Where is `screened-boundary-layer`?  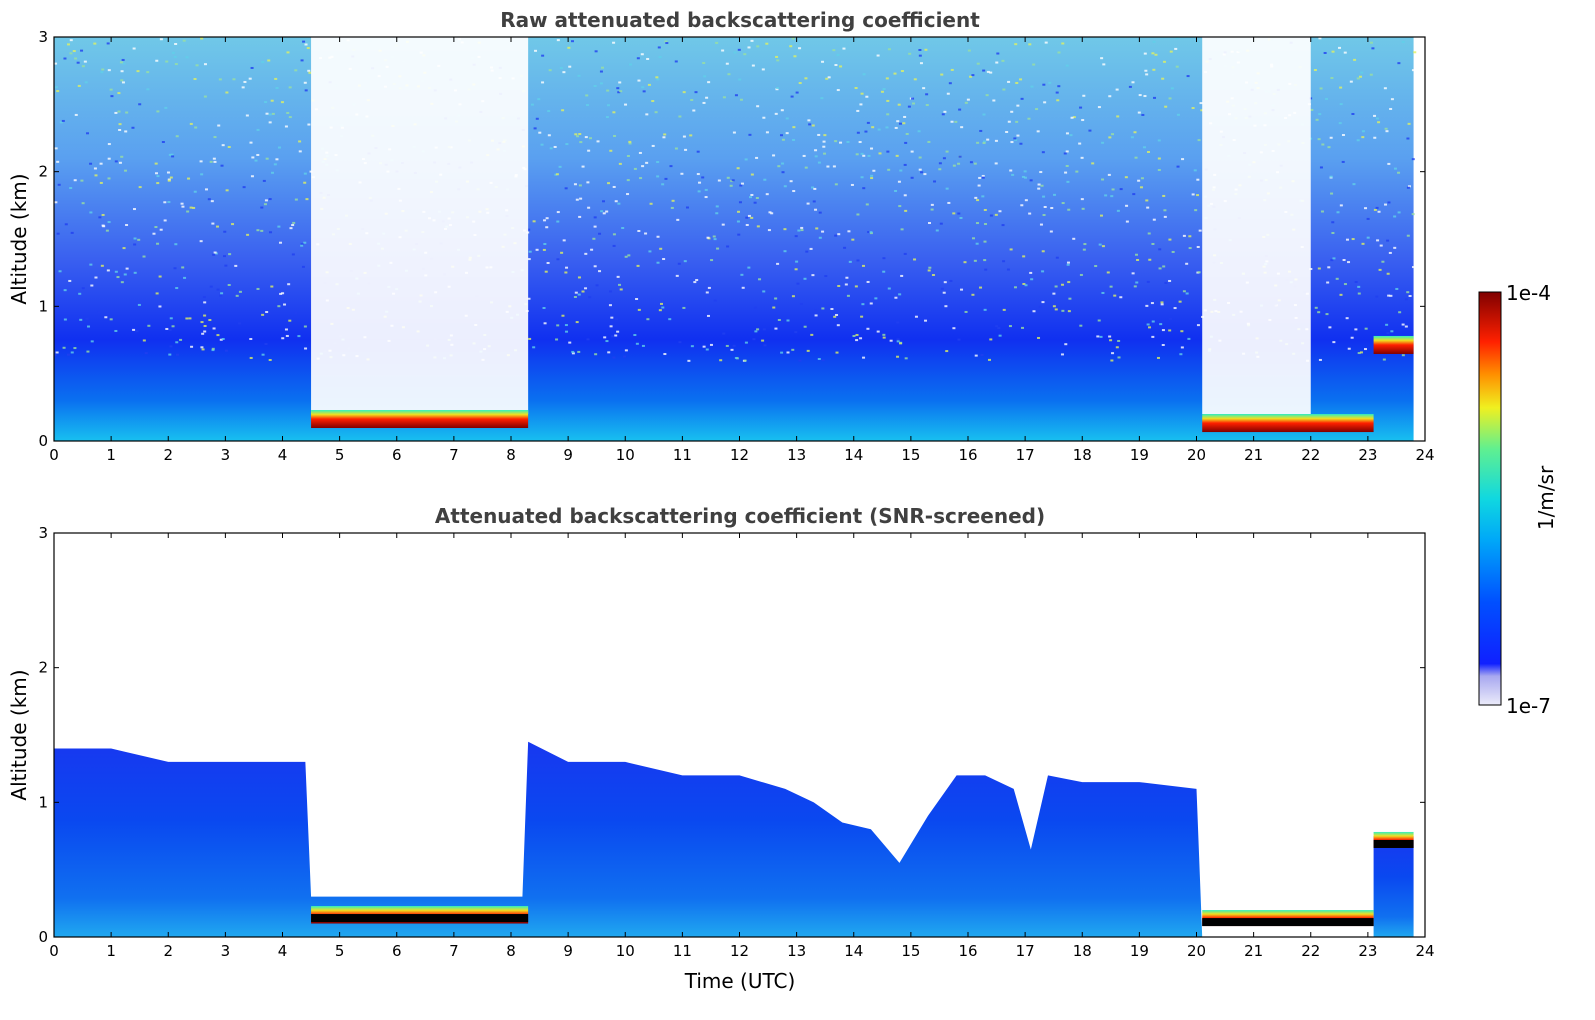
screened-boundary-layer is located at coordinates (628, 839).